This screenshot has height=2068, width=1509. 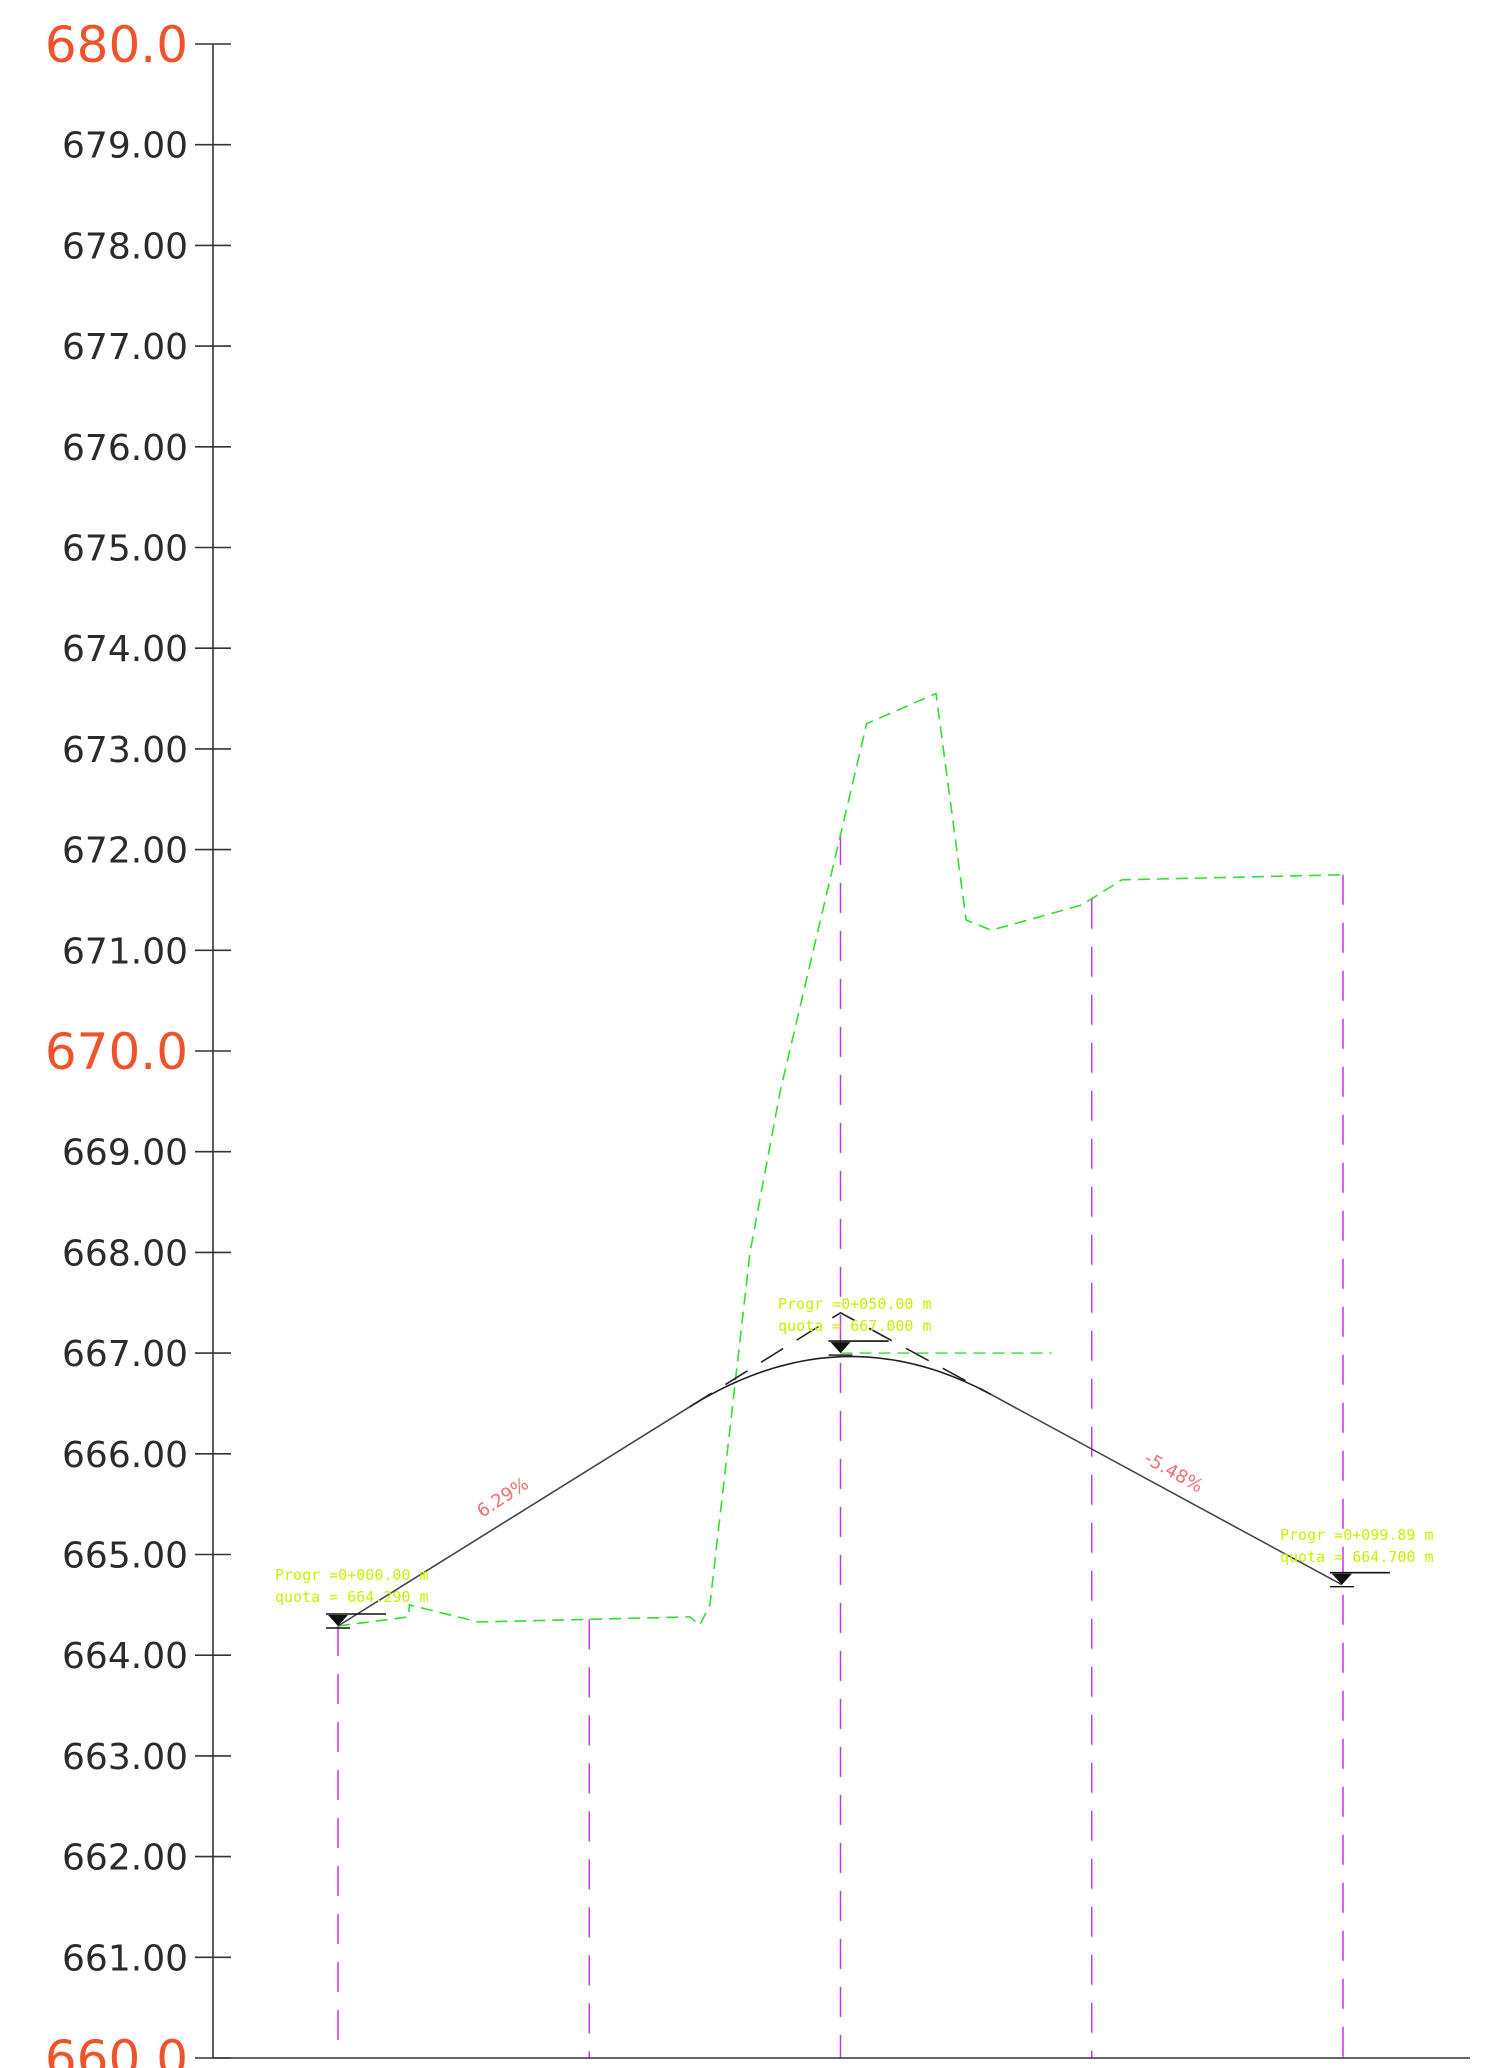 I want to click on axis-major-label: 660.0, so click(x=116, y=2049).